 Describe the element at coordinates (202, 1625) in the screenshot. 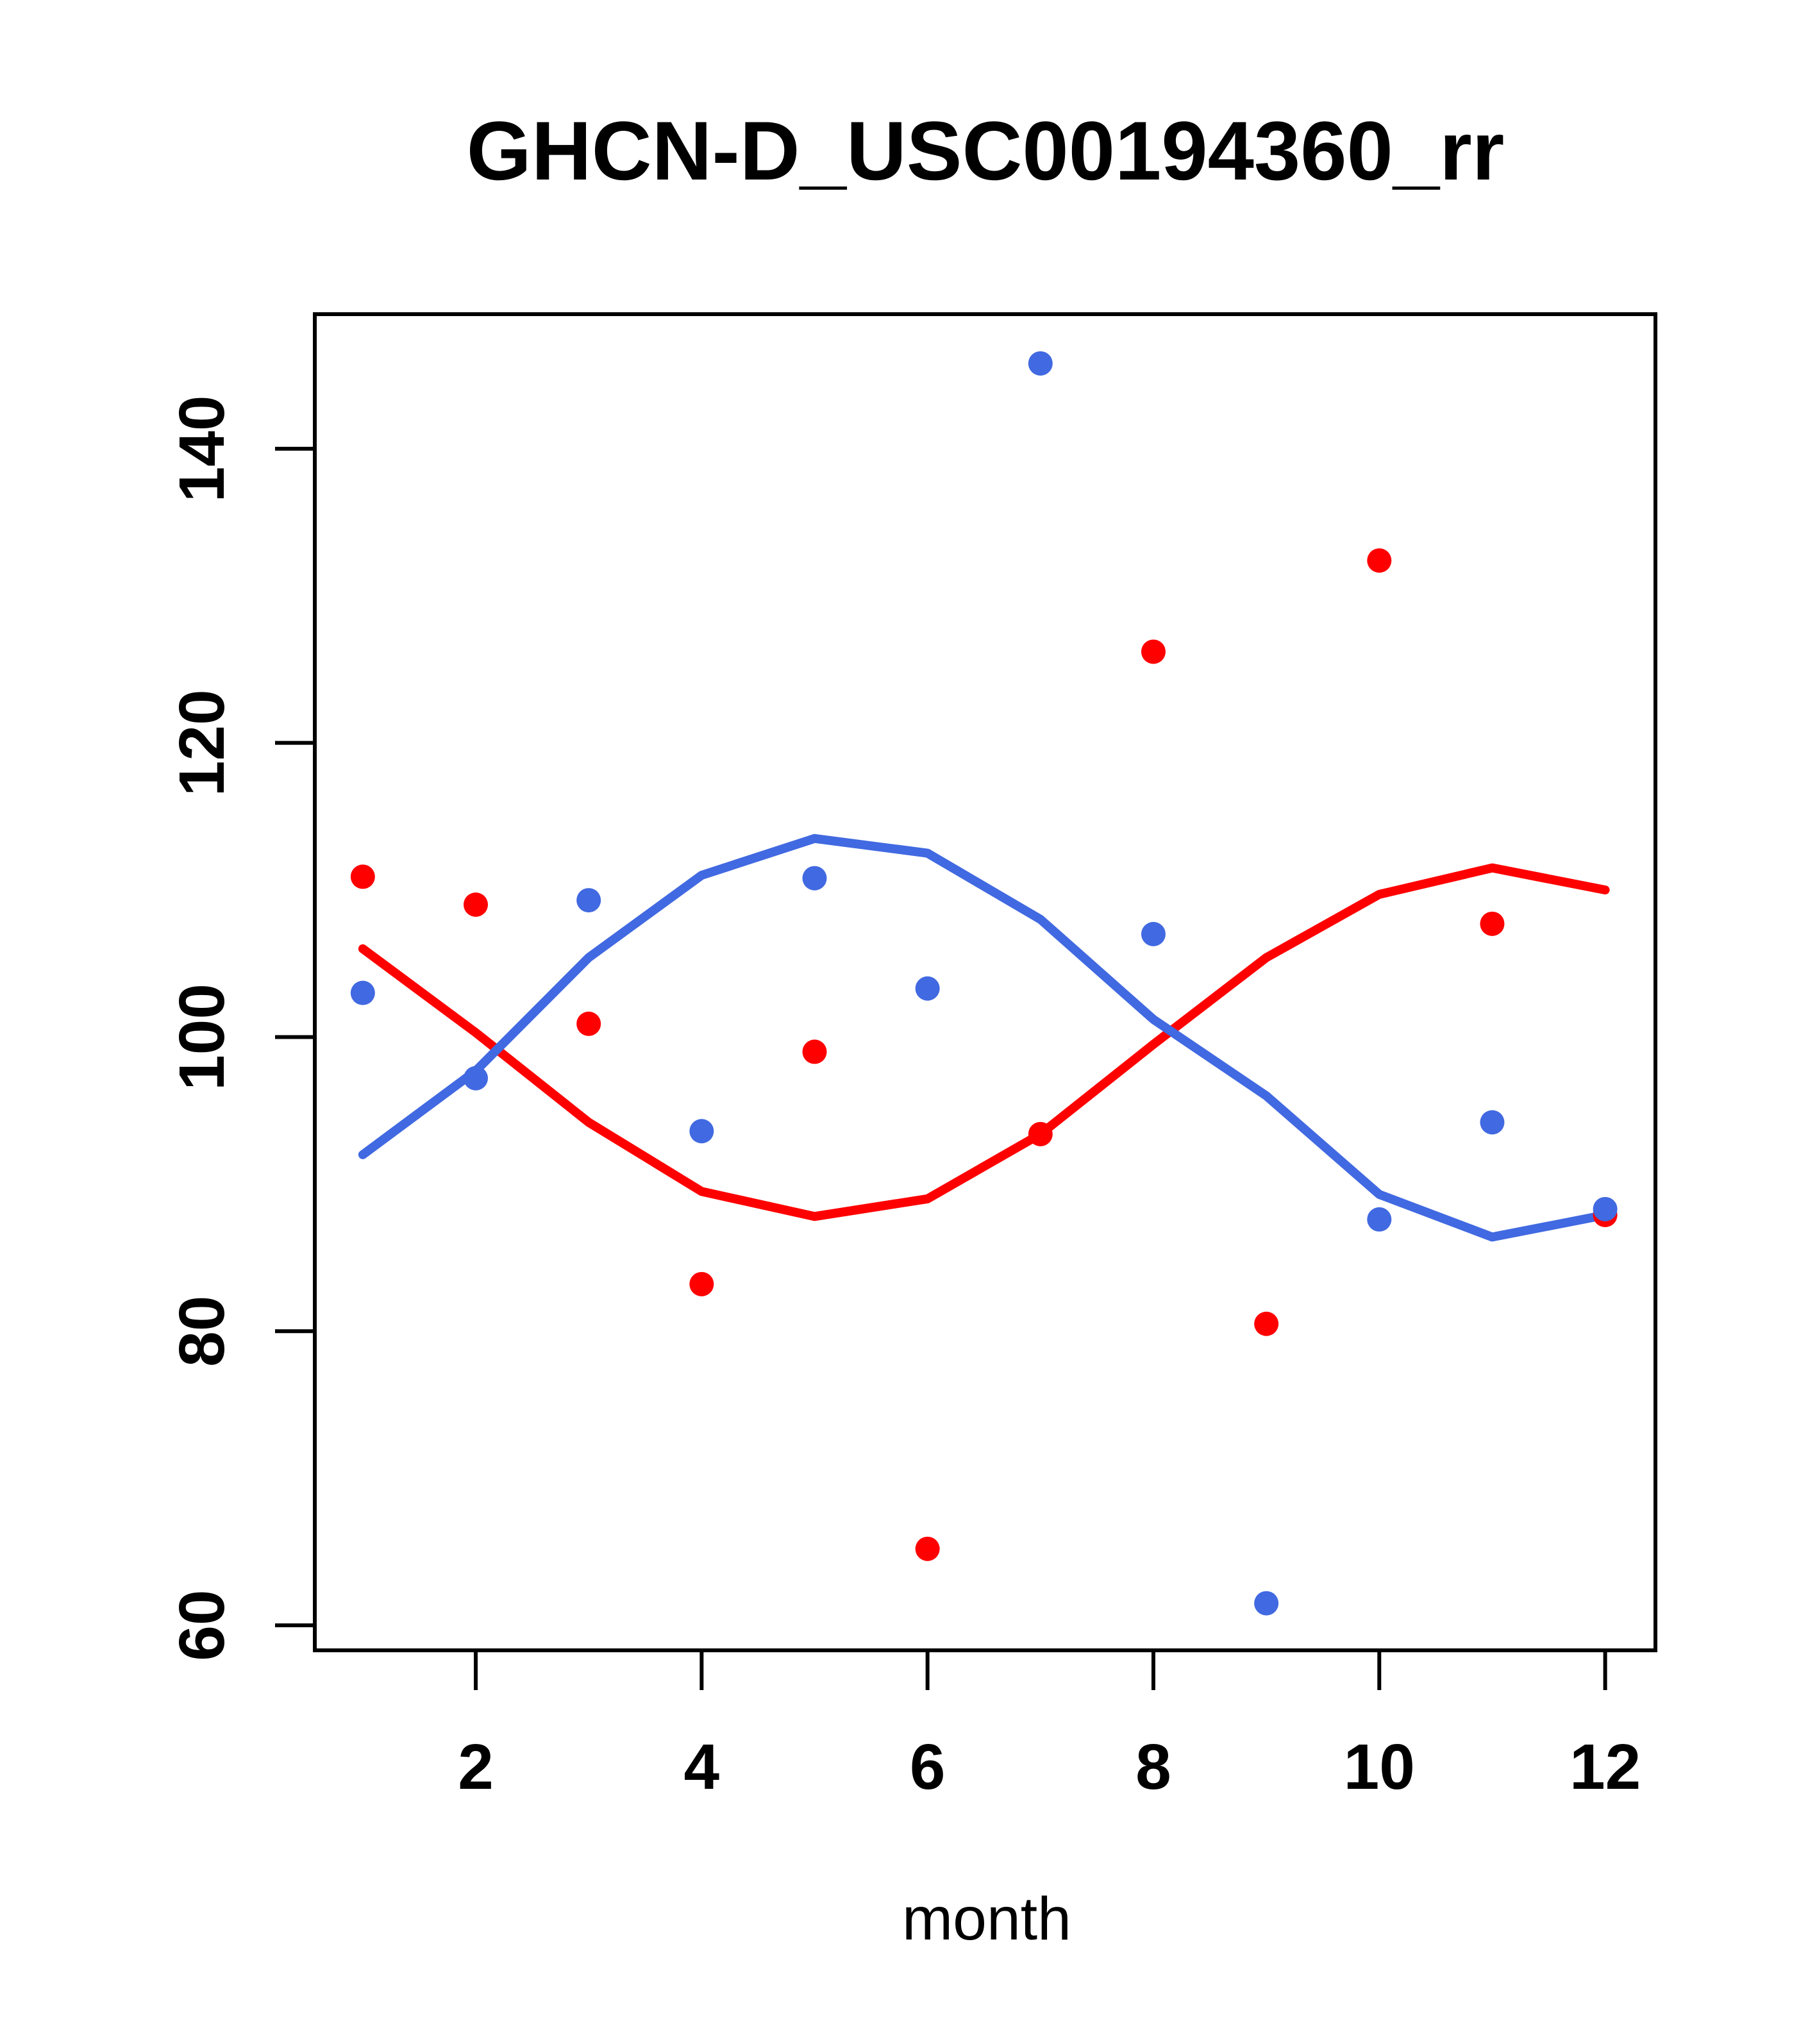

I see `y-tick-label: 60` at that location.